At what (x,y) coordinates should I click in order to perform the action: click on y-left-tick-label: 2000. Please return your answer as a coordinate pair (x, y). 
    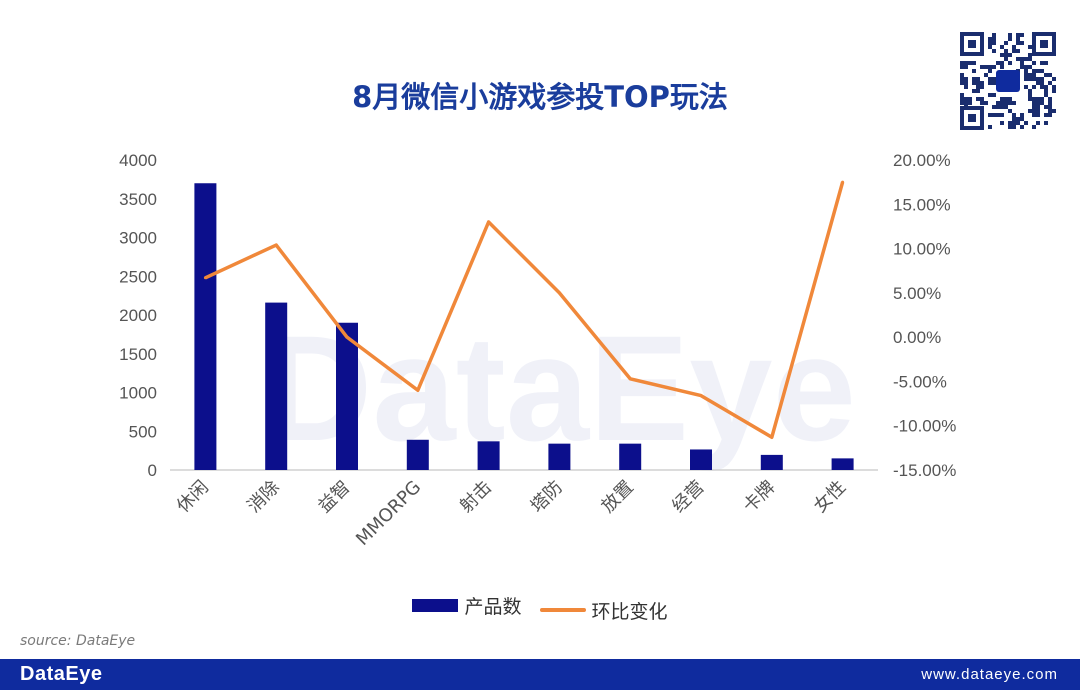
    Looking at the image, I should click on (138, 315).